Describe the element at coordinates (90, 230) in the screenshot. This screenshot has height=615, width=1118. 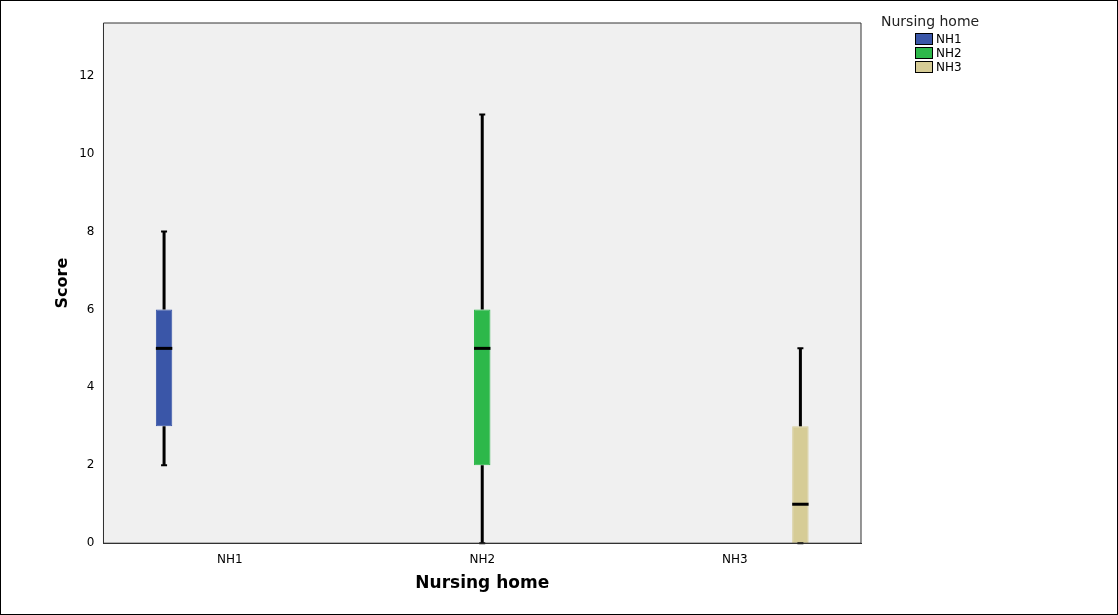
I see `y-tick-label: 8` at that location.